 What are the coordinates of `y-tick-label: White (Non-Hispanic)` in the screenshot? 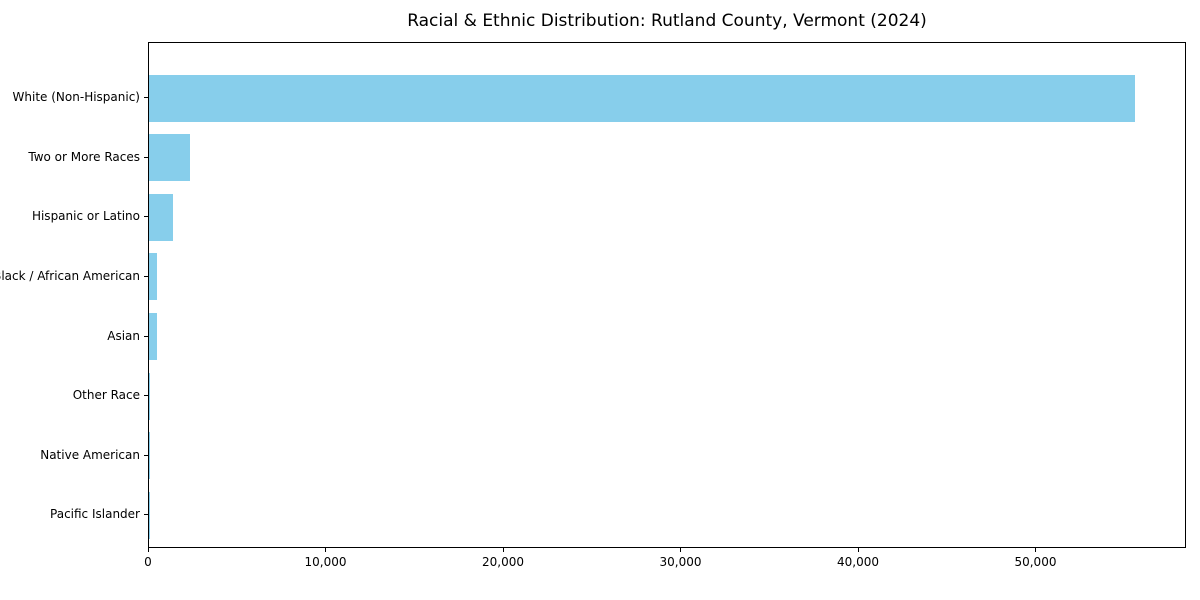 It's located at (76, 97).